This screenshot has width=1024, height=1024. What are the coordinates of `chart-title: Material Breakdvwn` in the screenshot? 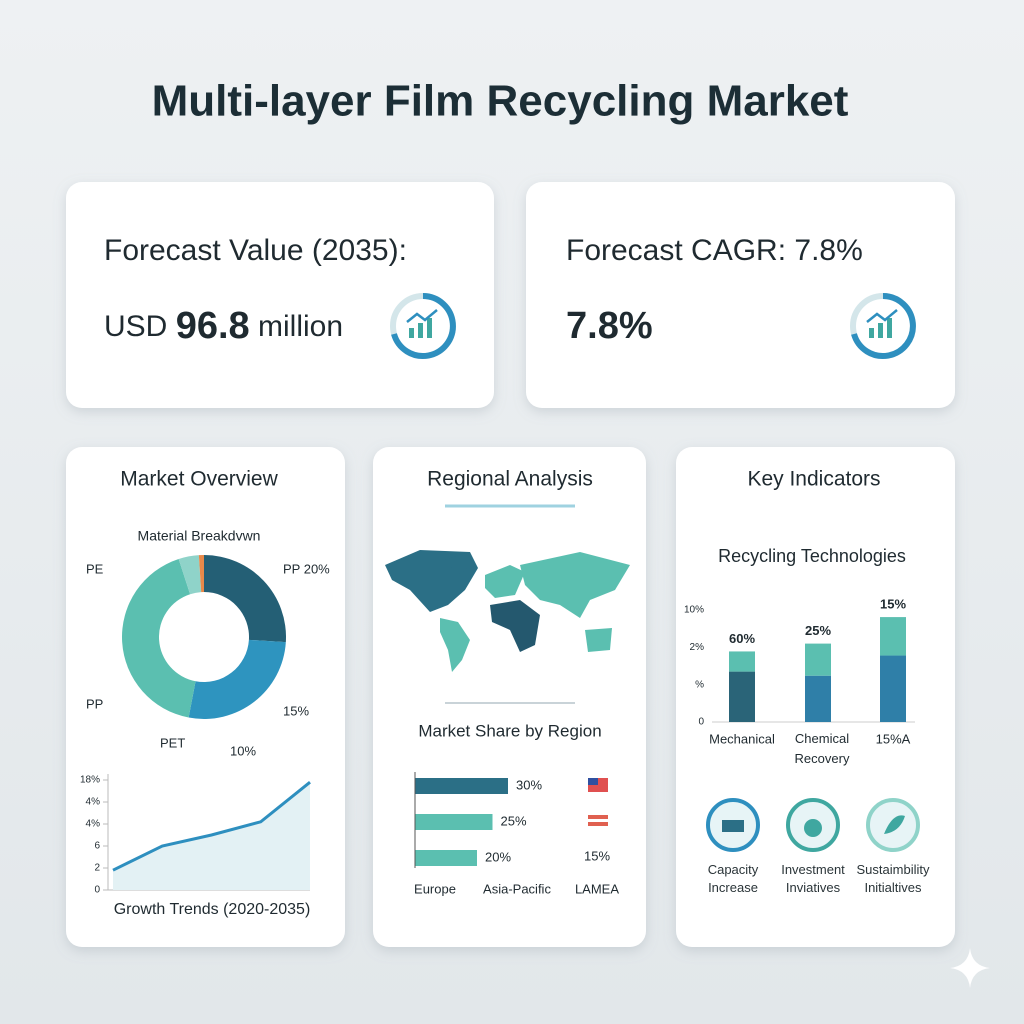 It's located at (199, 536).